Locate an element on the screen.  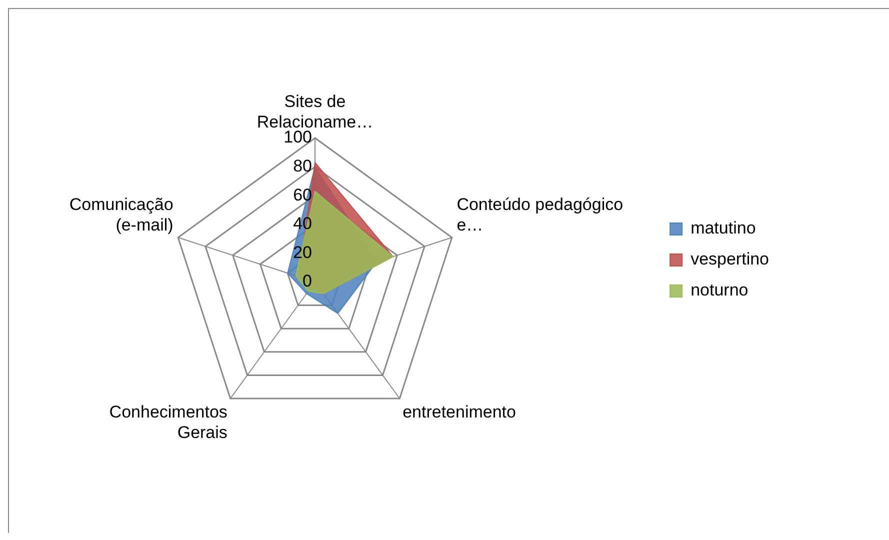
legend-label: noturno is located at coordinates (719, 290).